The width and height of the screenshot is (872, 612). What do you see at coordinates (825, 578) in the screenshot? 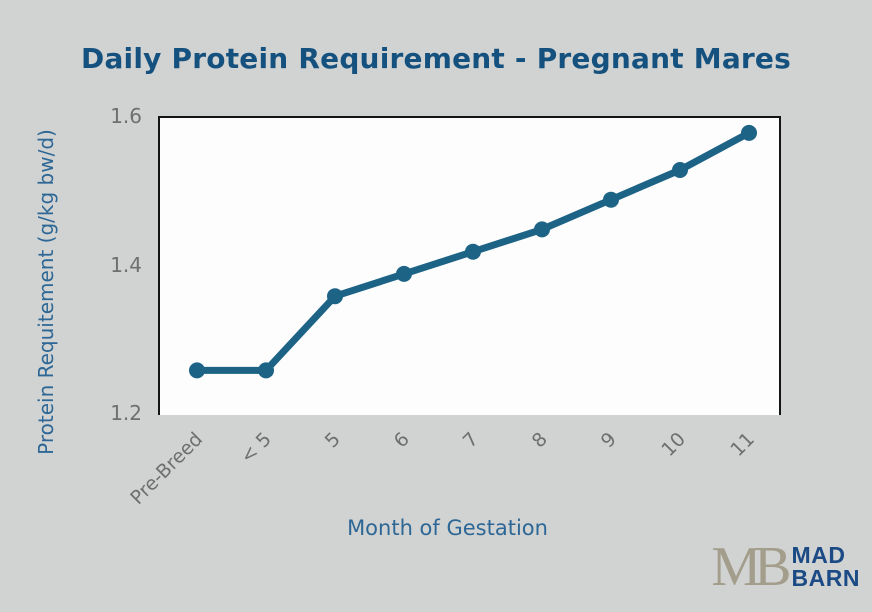
I see `logo-word-line2: BARN` at bounding box center [825, 578].